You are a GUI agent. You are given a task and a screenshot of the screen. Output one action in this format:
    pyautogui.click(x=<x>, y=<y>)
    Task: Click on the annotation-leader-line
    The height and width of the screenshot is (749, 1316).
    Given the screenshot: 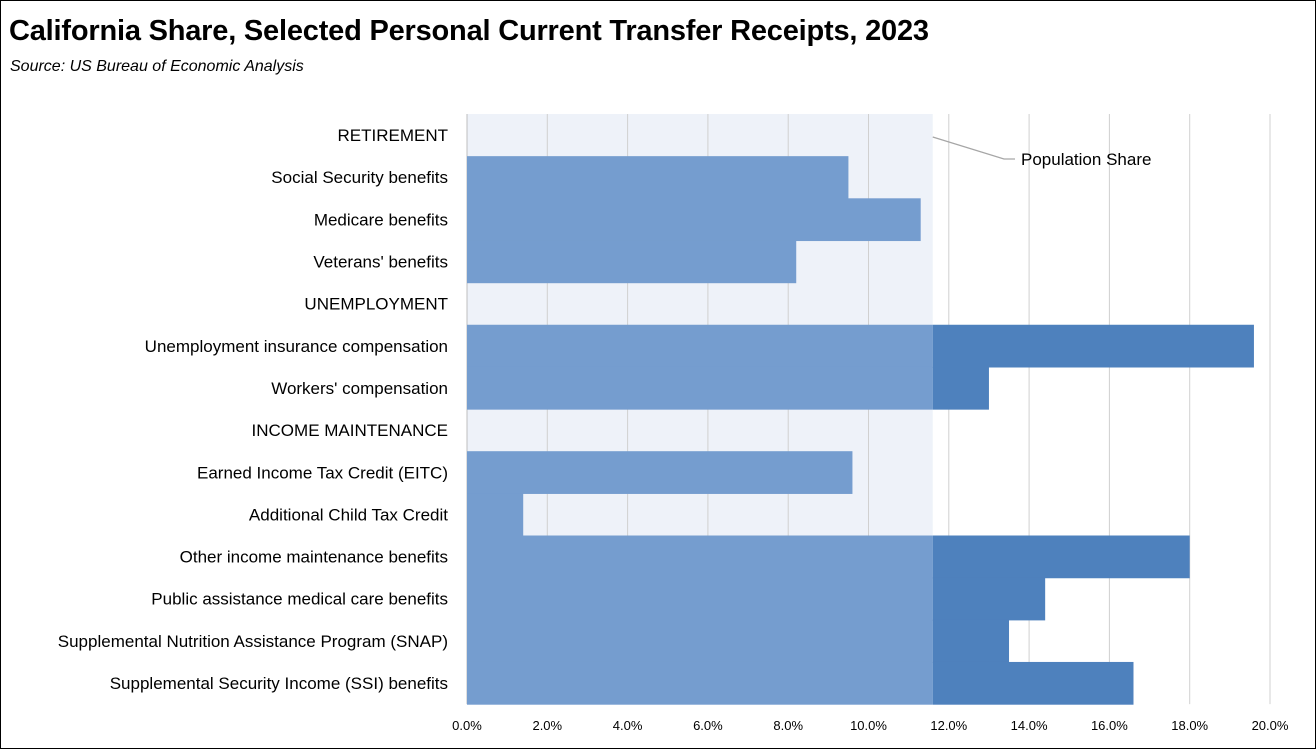 What is the action you would take?
    pyautogui.click(x=973, y=148)
    